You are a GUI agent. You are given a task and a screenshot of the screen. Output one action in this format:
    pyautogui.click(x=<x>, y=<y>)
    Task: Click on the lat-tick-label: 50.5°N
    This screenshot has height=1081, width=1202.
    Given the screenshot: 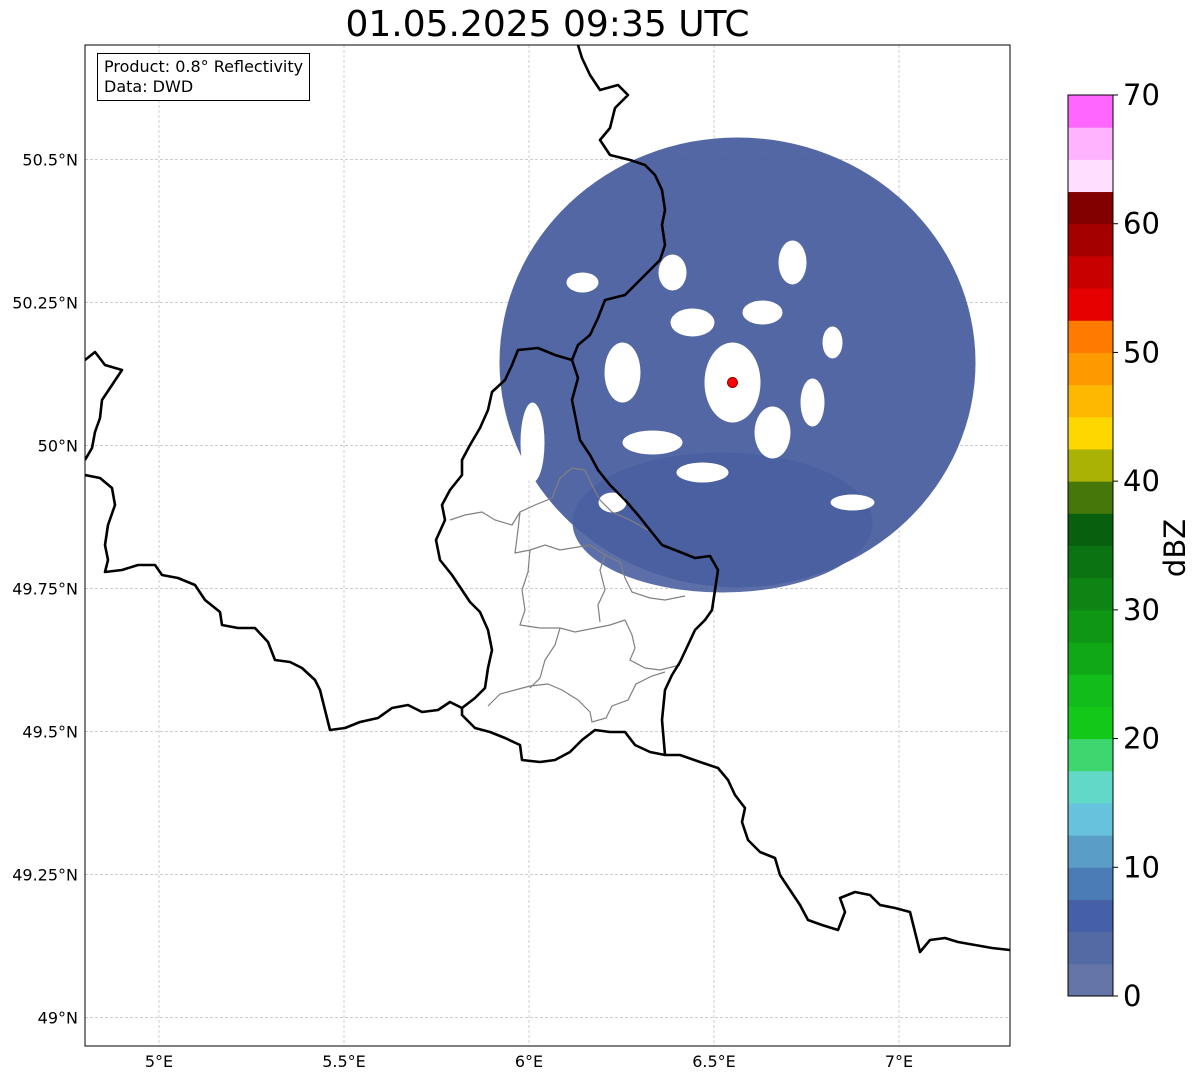 What is the action you would take?
    pyautogui.click(x=50, y=159)
    